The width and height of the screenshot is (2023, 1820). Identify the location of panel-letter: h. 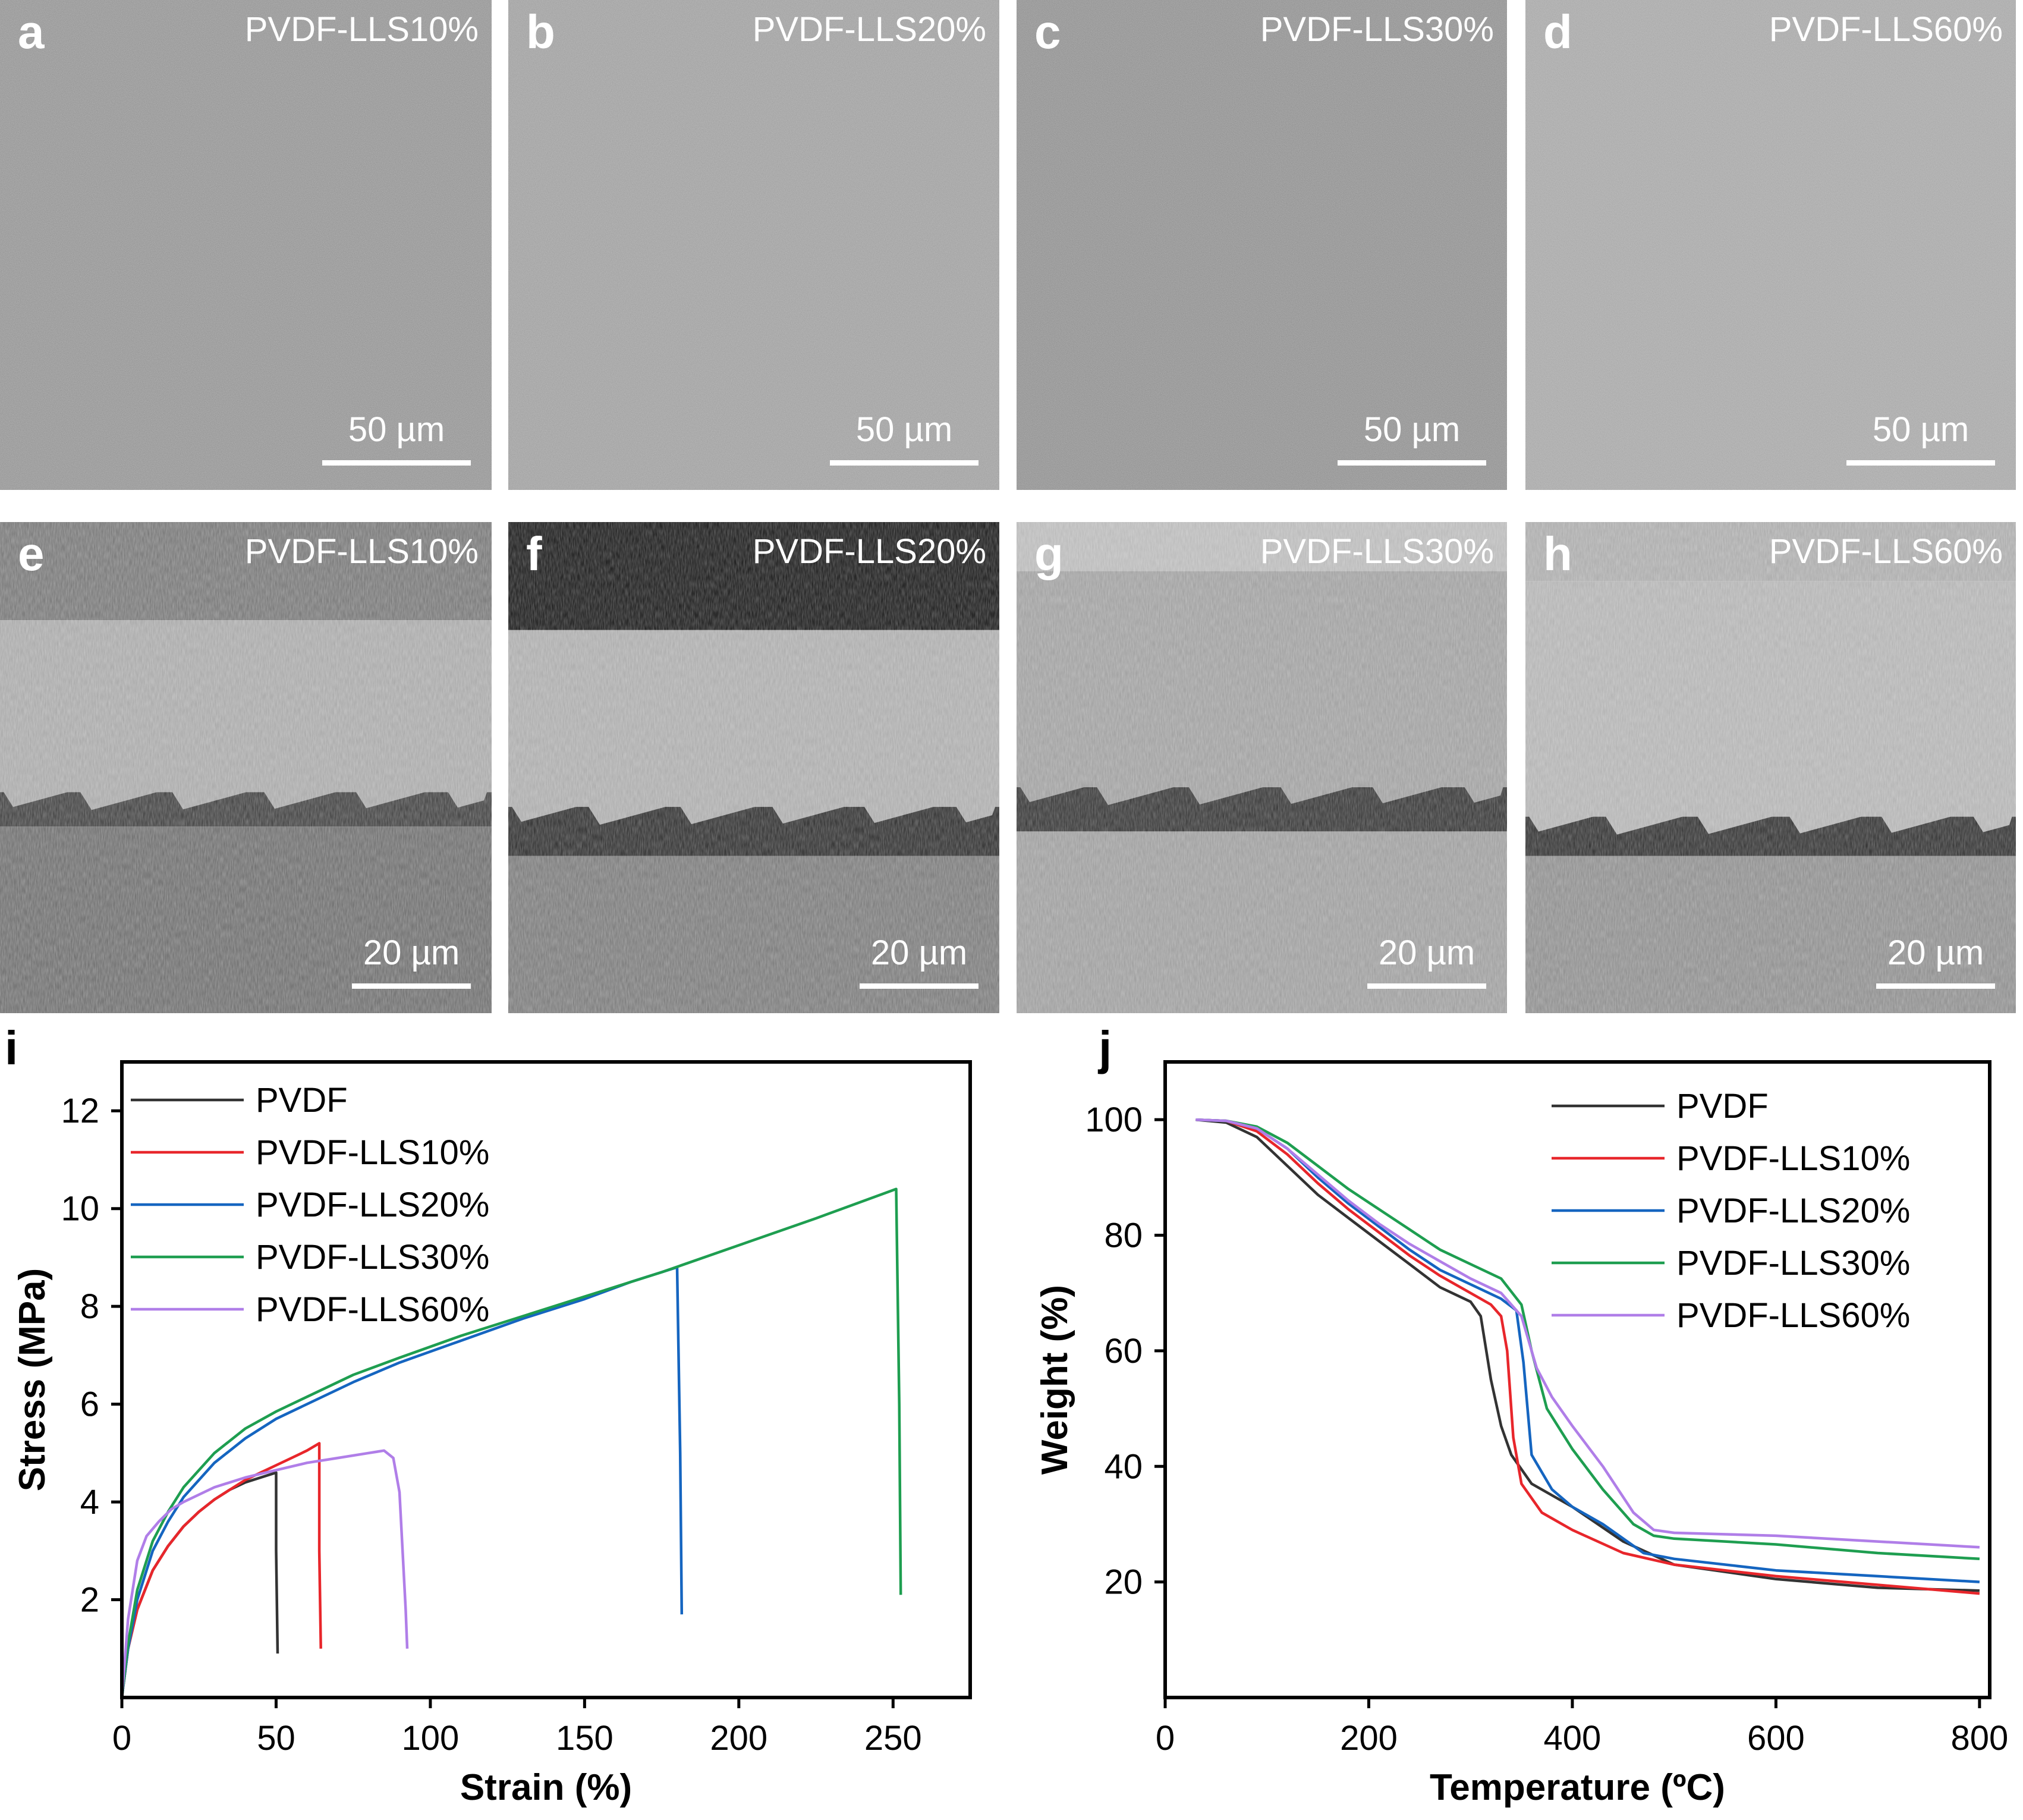
(1558, 553).